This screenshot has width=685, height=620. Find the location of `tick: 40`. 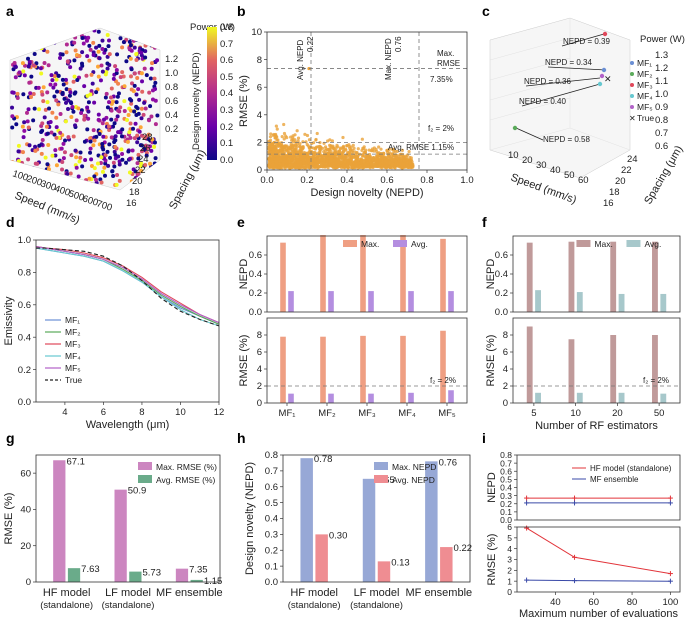

tick: 40 is located at coordinates (555, 170).